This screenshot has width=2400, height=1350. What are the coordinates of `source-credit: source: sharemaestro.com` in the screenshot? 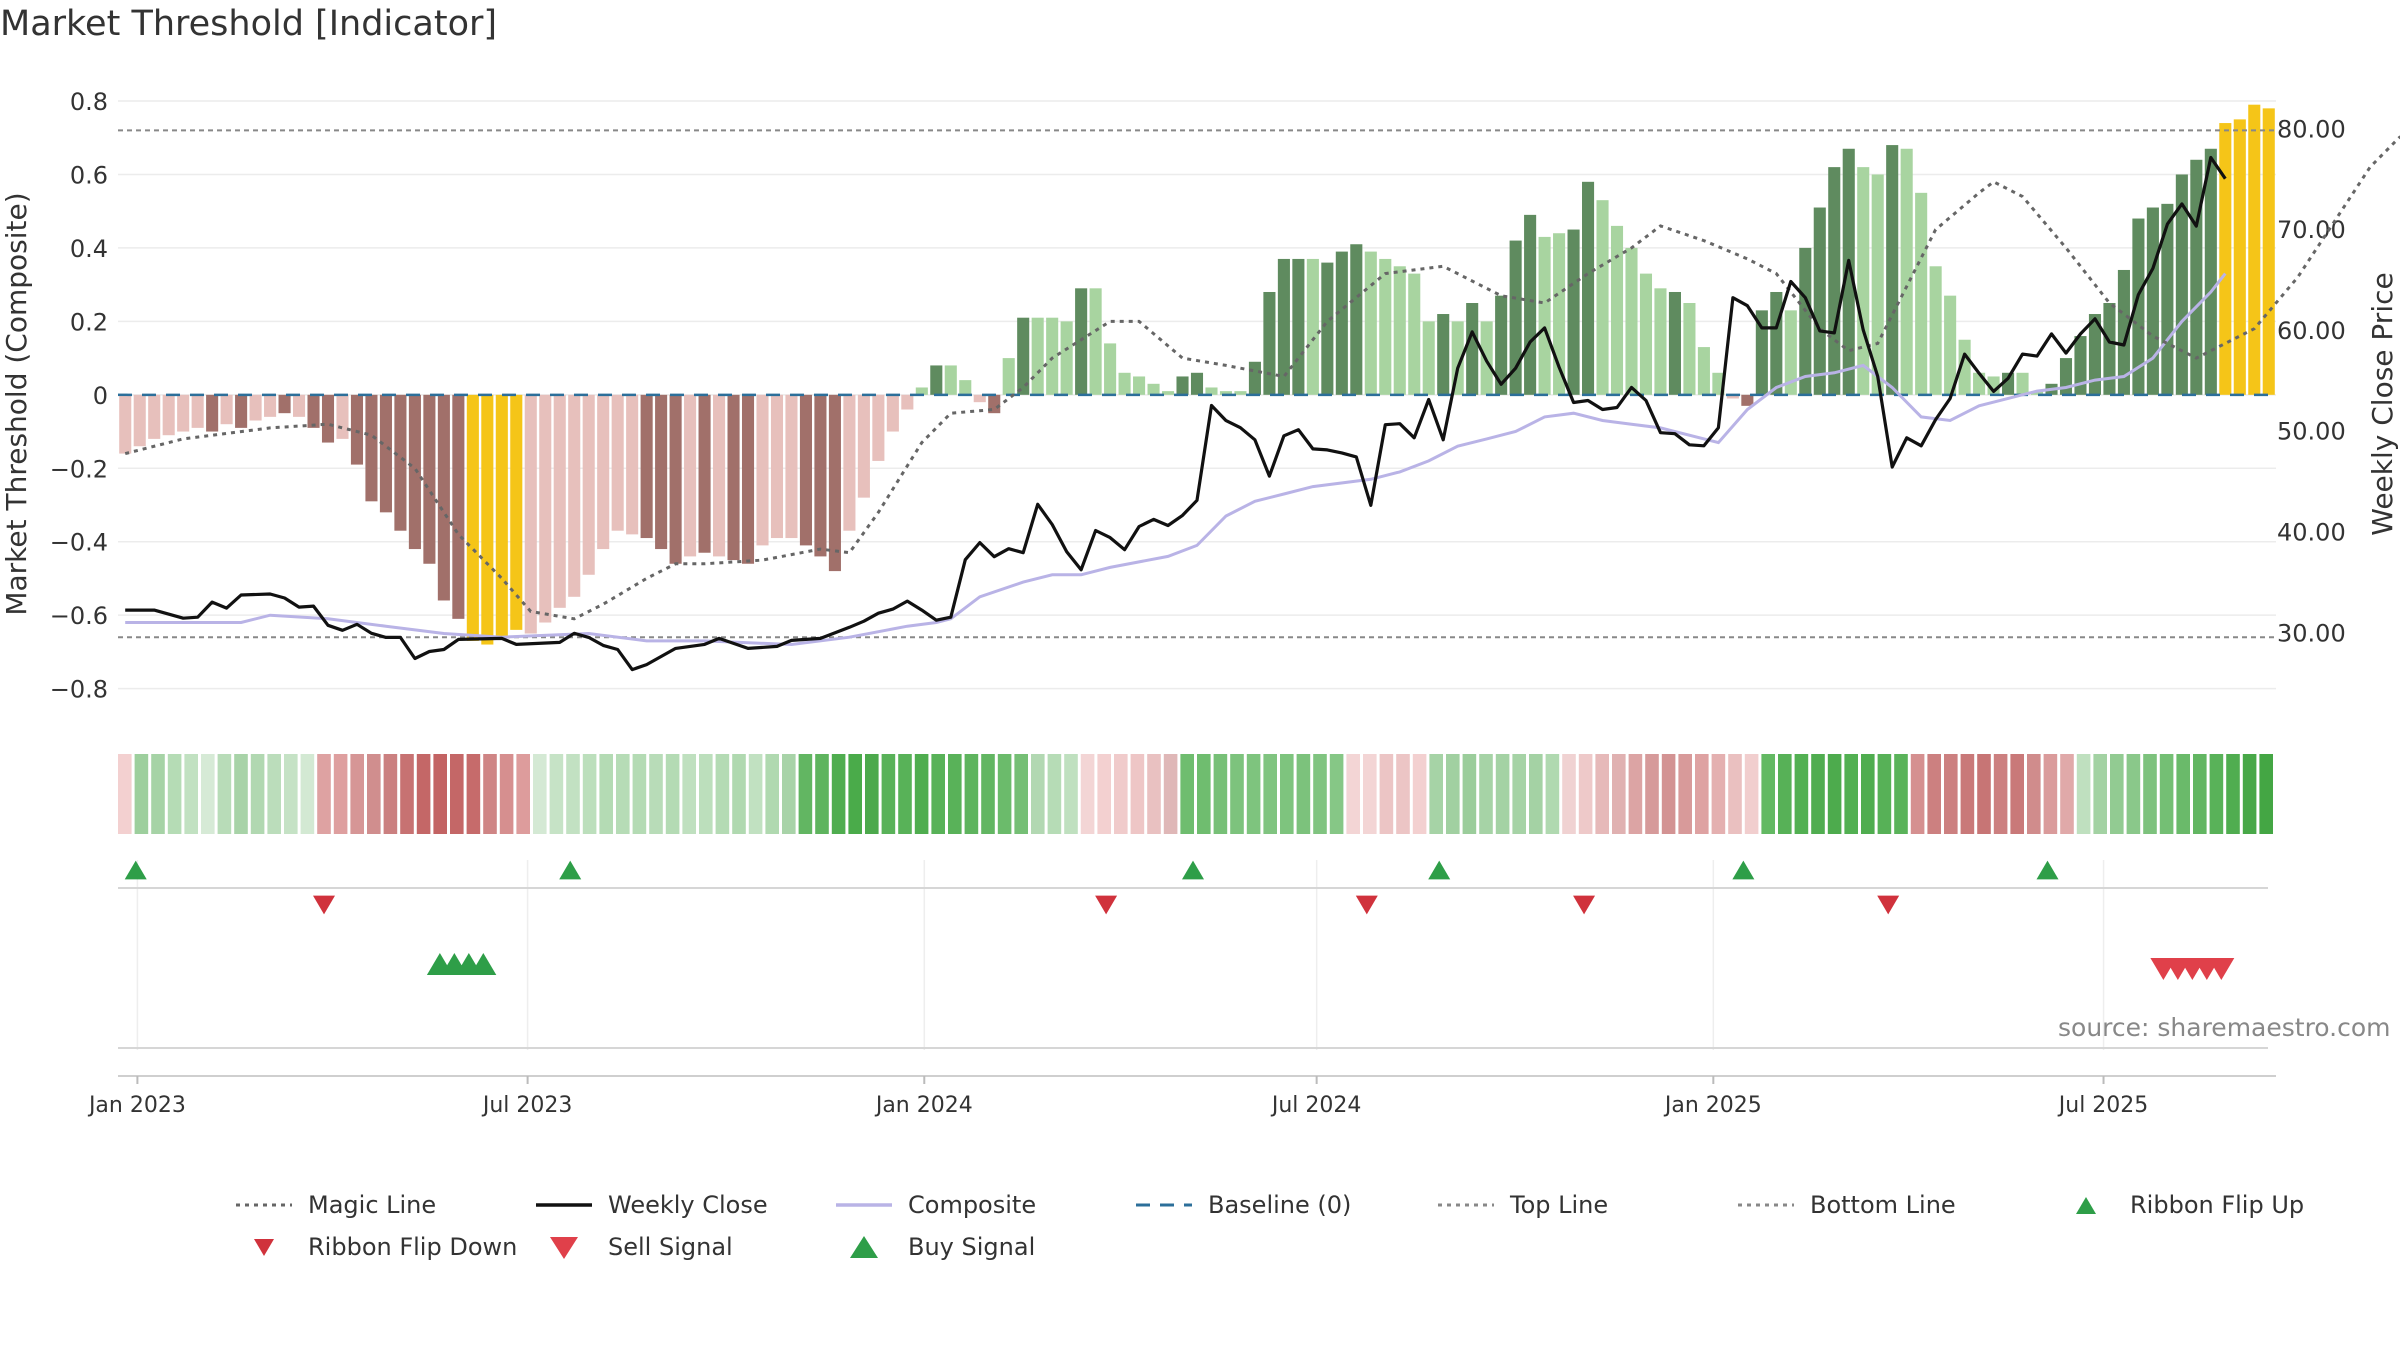 It's located at (2224, 1027).